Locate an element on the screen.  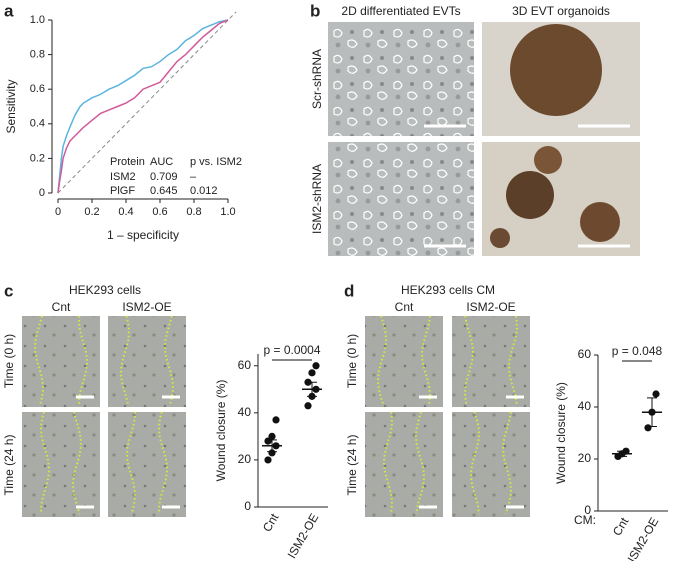
panel-label: a is located at coordinates (9, 10).